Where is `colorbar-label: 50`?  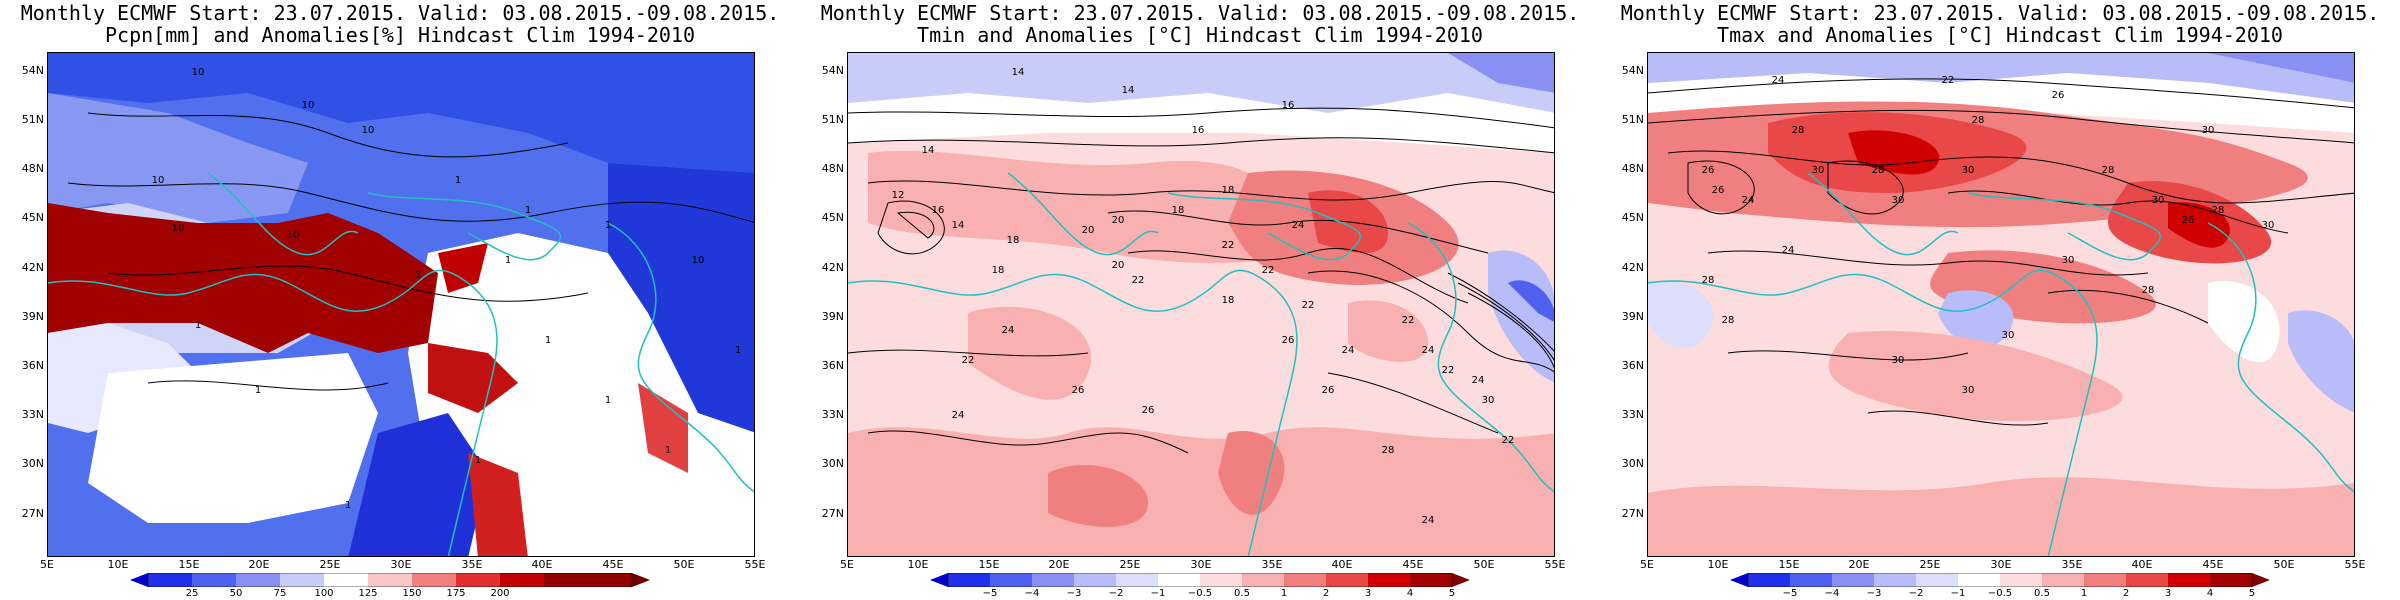 colorbar-label: 50 is located at coordinates (236, 593).